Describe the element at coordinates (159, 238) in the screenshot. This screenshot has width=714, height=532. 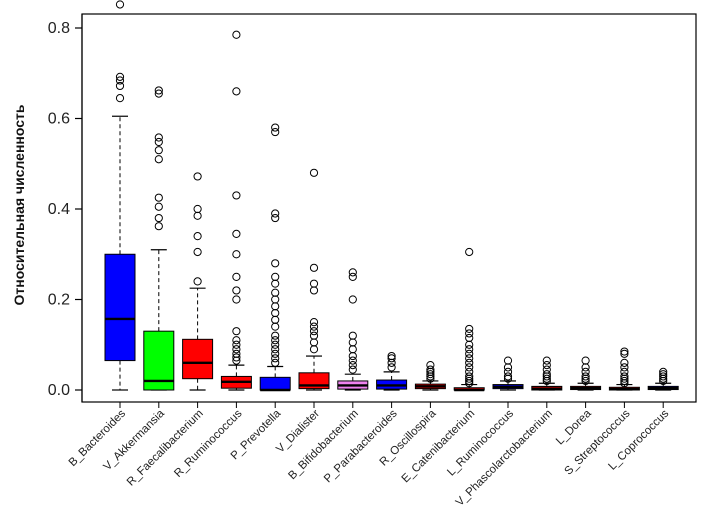
I see `box-V_Akkermansia` at that location.